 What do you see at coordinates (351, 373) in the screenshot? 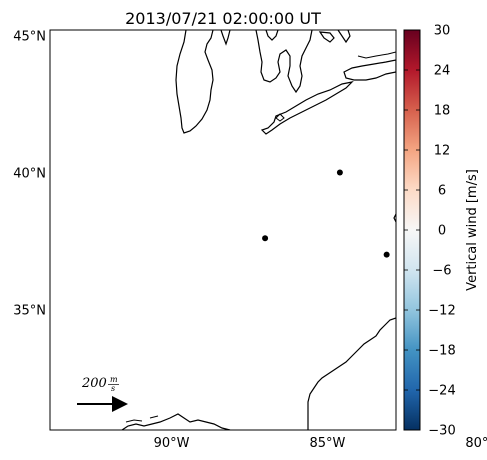
I see `atlantic-coastline` at bounding box center [351, 373].